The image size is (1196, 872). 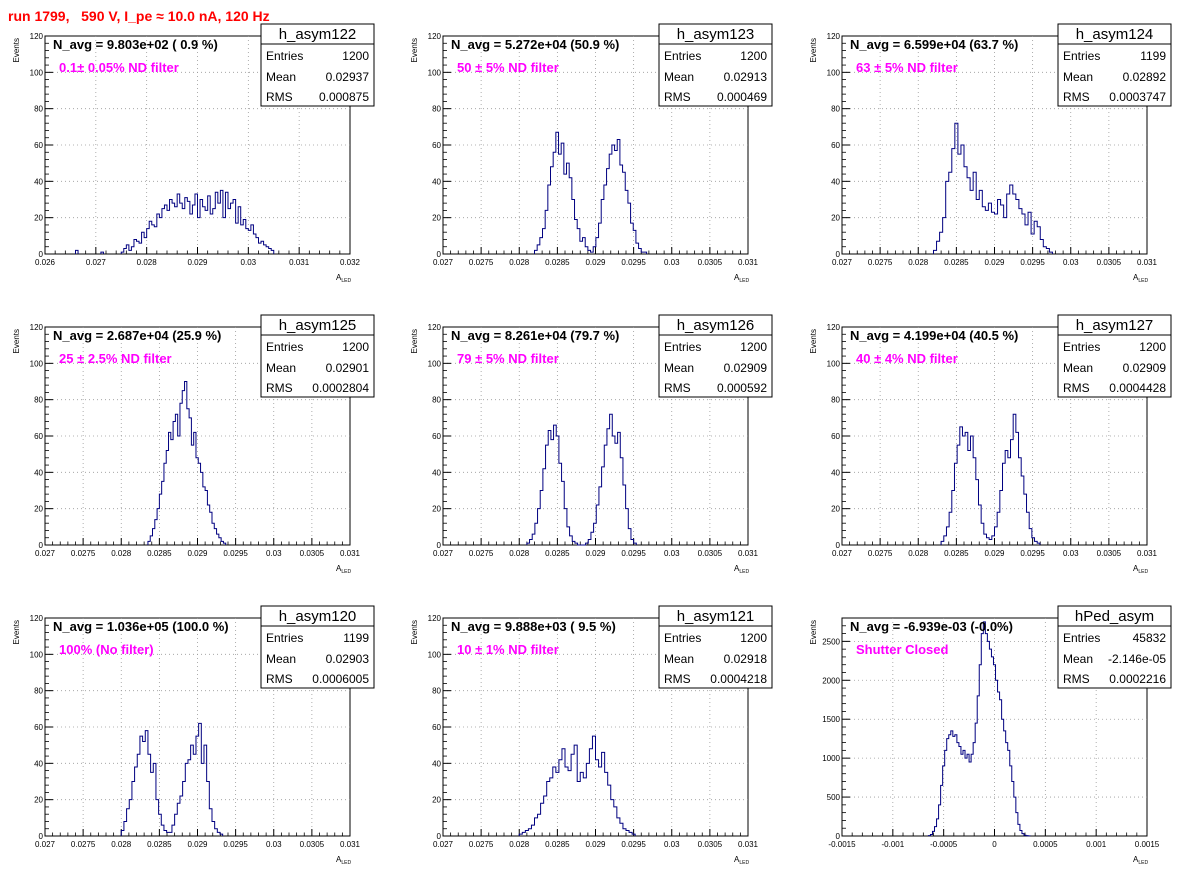 I want to click on stats-box-title: h_asym127, so click(x=1115, y=325).